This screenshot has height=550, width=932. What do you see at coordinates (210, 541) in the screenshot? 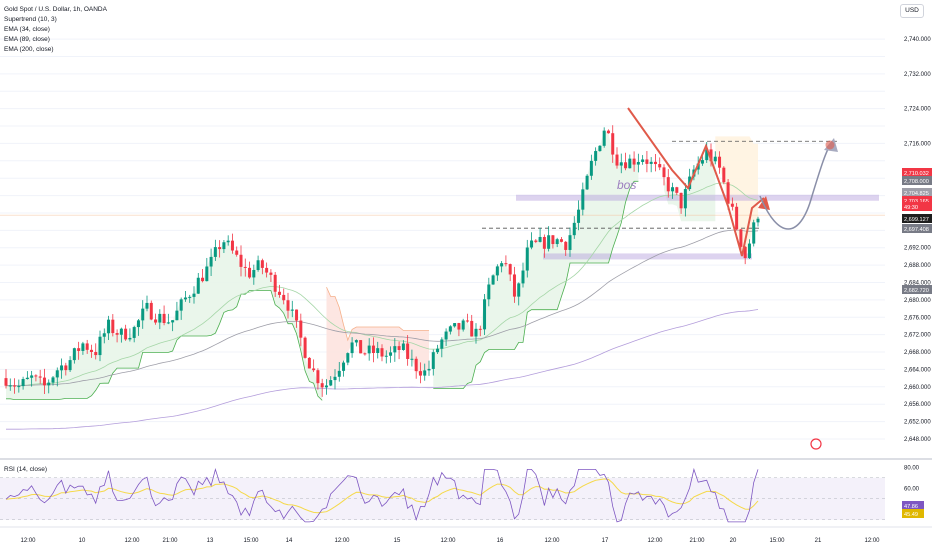
I see `time-tick-label: 13` at bounding box center [210, 541].